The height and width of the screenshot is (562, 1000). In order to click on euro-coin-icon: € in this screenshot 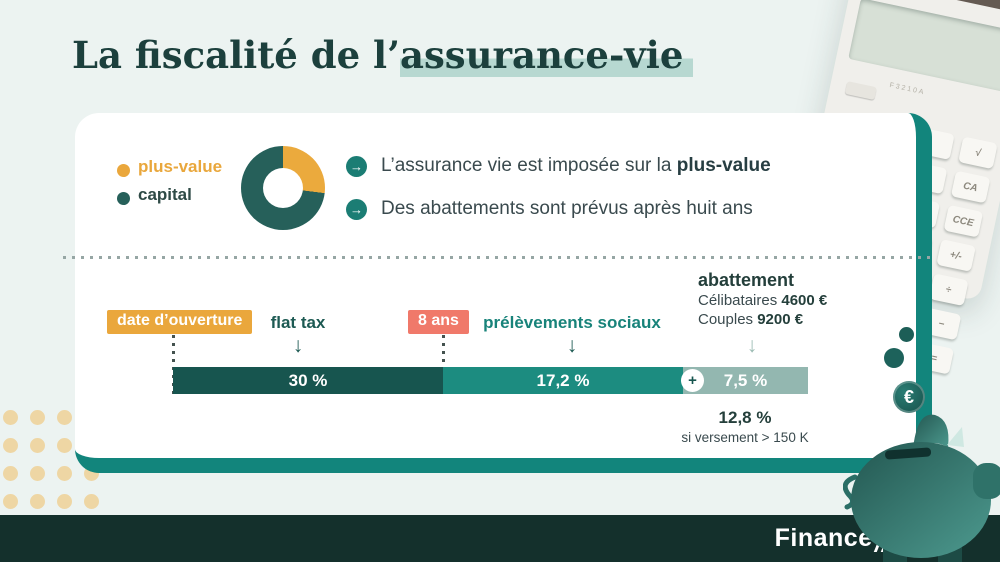, I will do `click(909, 397)`.